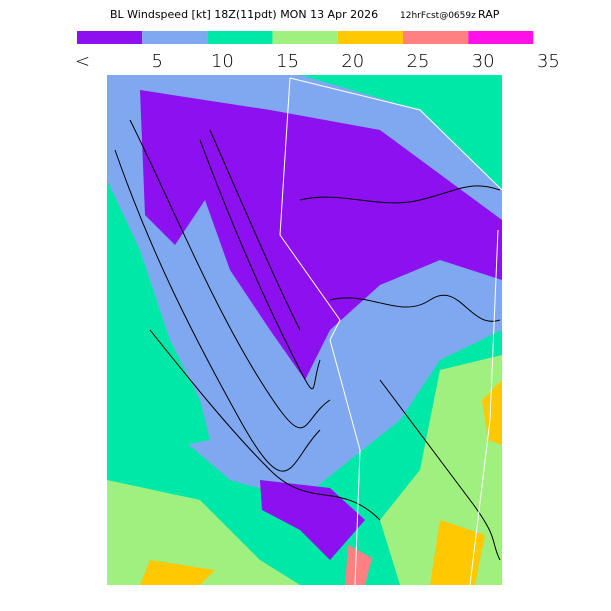 The height and width of the screenshot is (611, 611). Describe the element at coordinates (156, 61) in the screenshot. I see `legend-label: 5` at that location.